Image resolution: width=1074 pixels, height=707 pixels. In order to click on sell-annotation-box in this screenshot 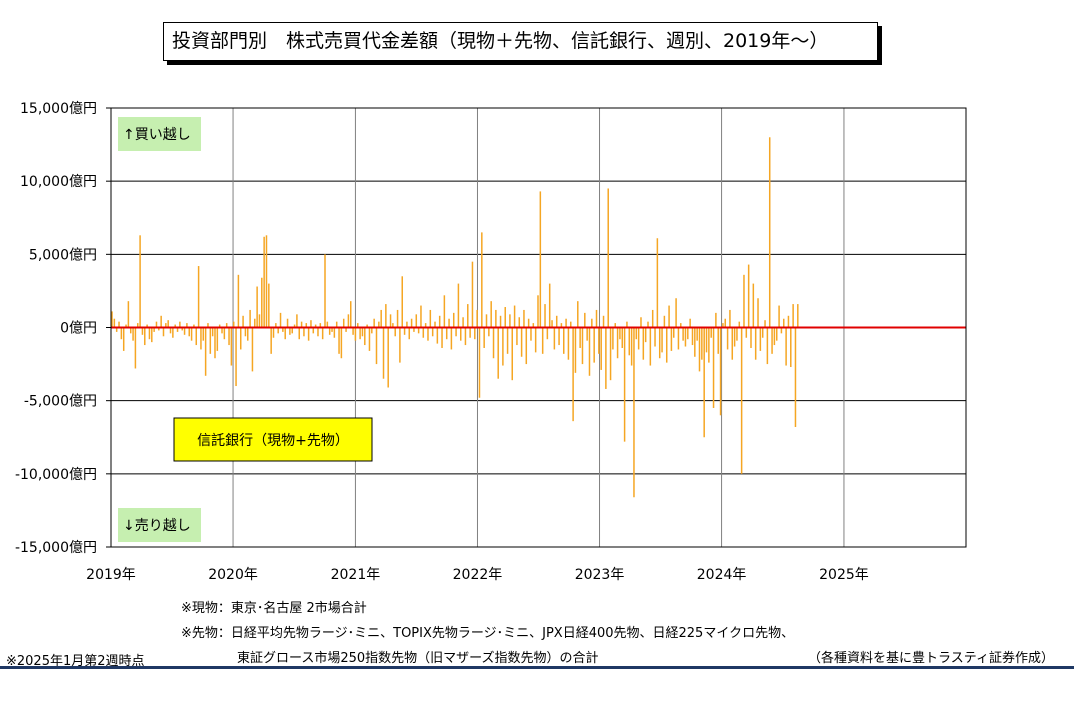, I will do `click(159, 525)`.